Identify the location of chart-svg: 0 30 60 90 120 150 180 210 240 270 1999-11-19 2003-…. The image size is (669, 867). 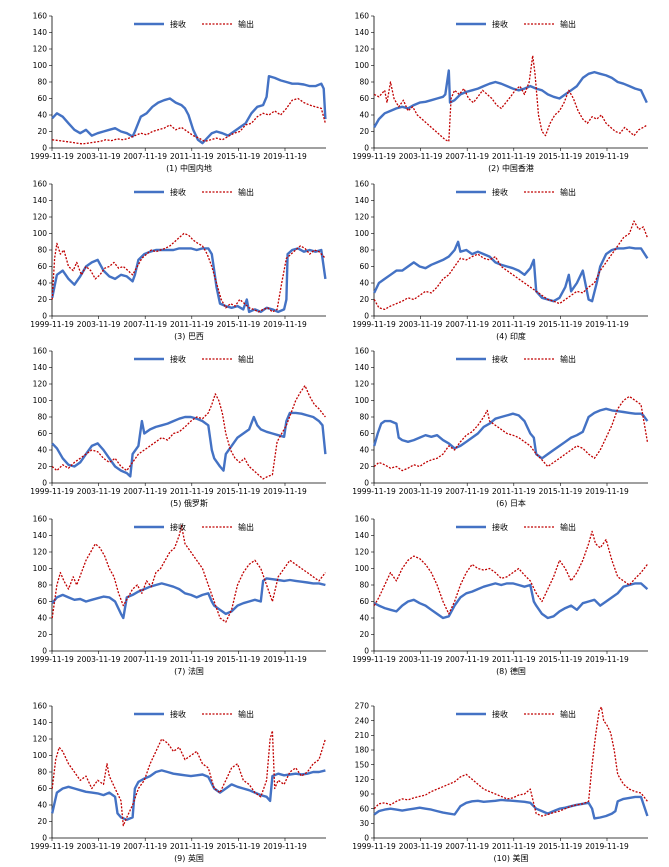
(500, 776).